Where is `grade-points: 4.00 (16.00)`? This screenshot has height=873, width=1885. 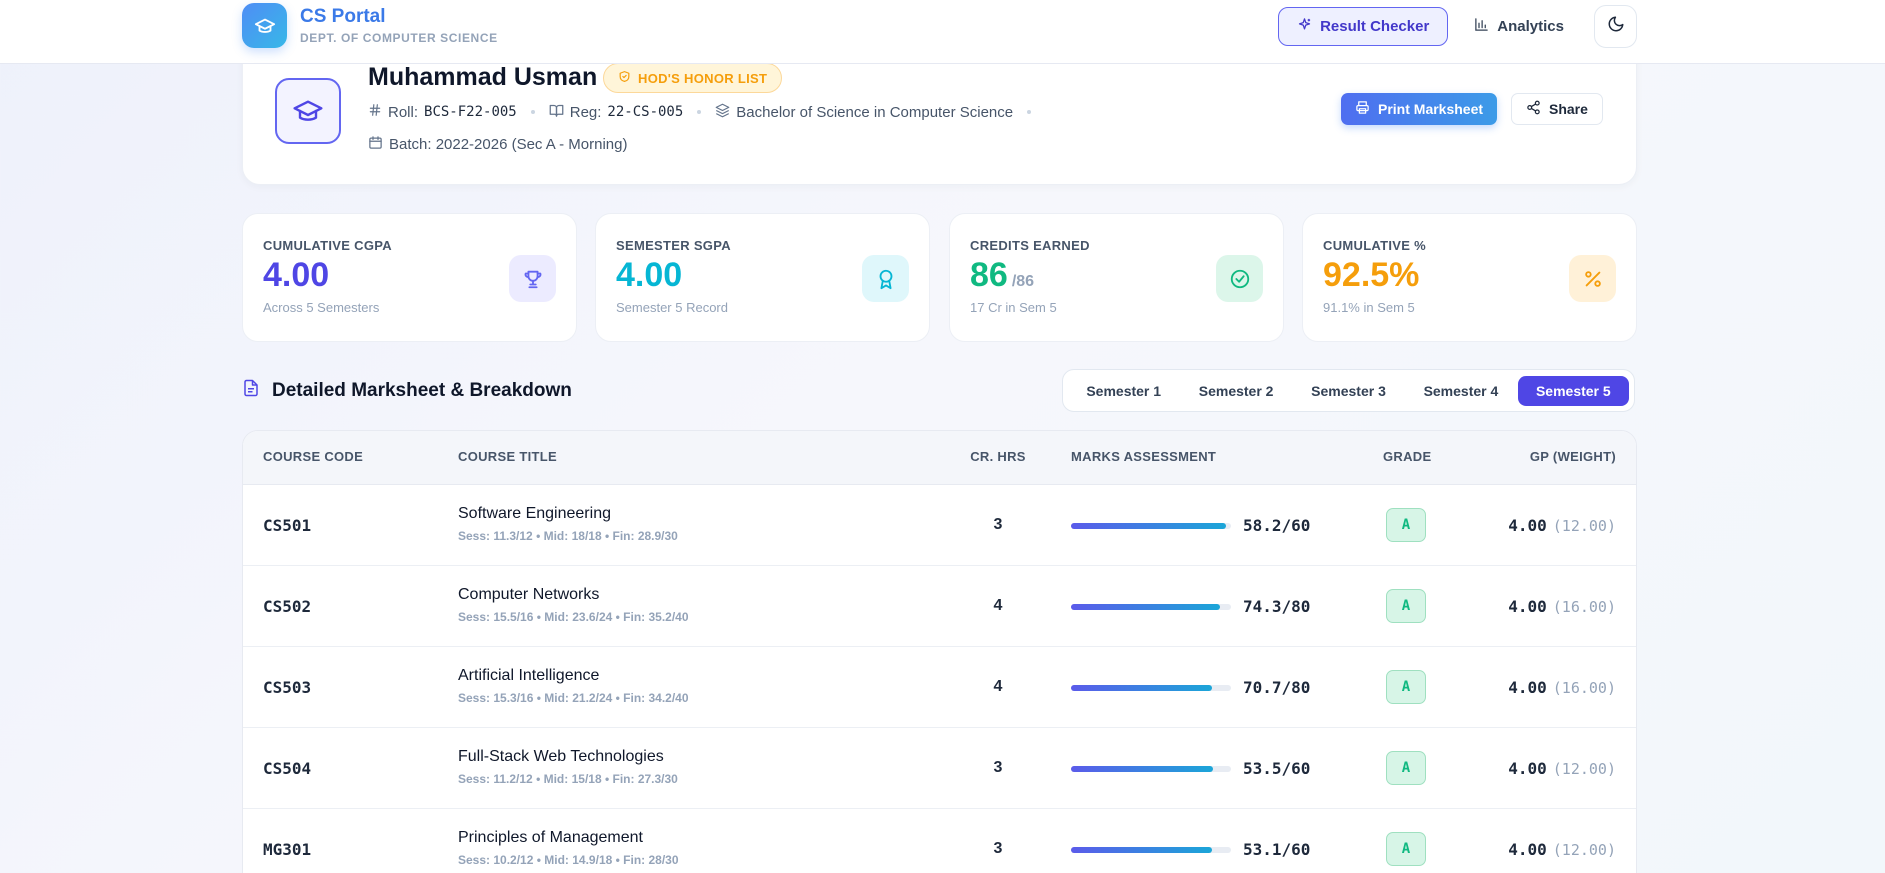
grade-points: 4.00 (16.00) is located at coordinates (1562, 606).